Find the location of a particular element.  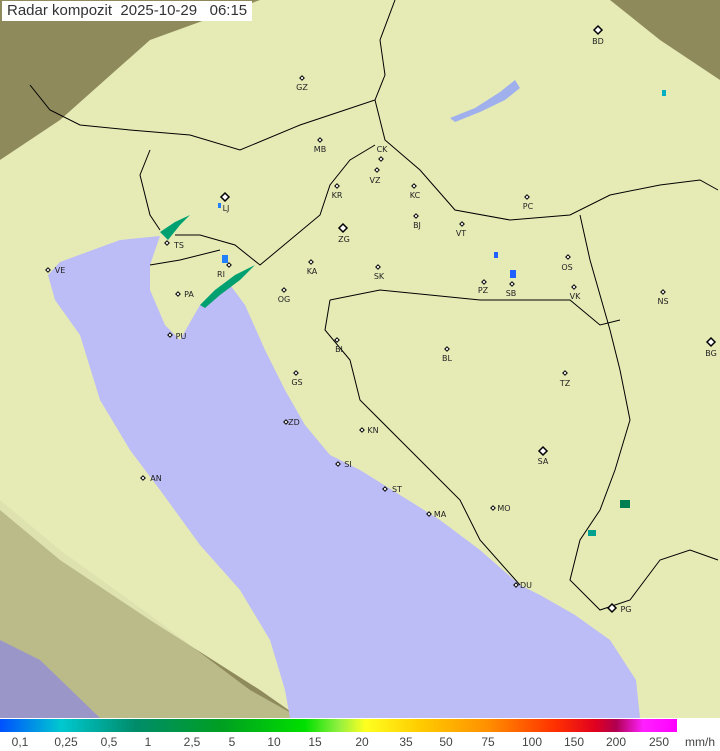

city-label: MB is located at coordinates (320, 149).